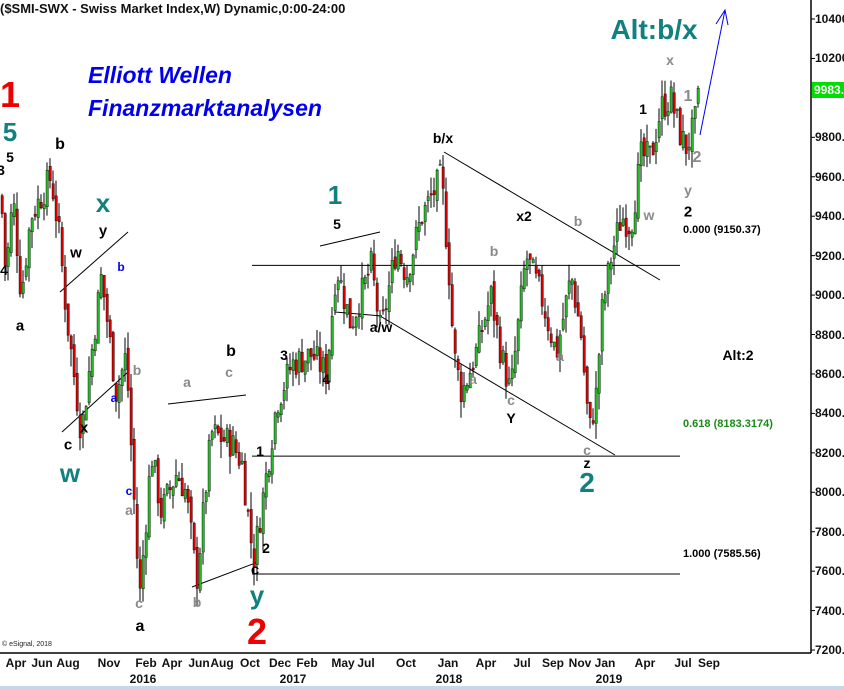 The image size is (844, 689). What do you see at coordinates (722, 554) in the screenshot?
I see `fib-label-1000: 1.000 (7585.56)` at bounding box center [722, 554].